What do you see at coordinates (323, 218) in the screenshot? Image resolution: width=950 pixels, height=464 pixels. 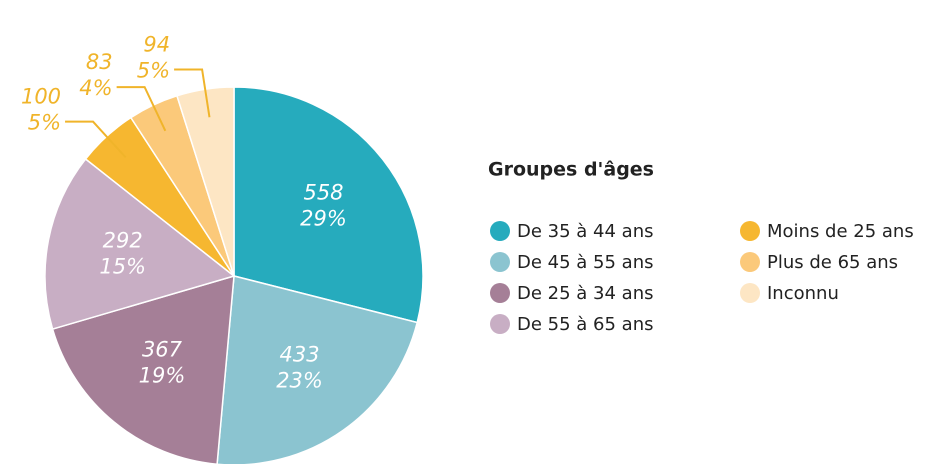 I see `slice-percent: 29%` at bounding box center [323, 218].